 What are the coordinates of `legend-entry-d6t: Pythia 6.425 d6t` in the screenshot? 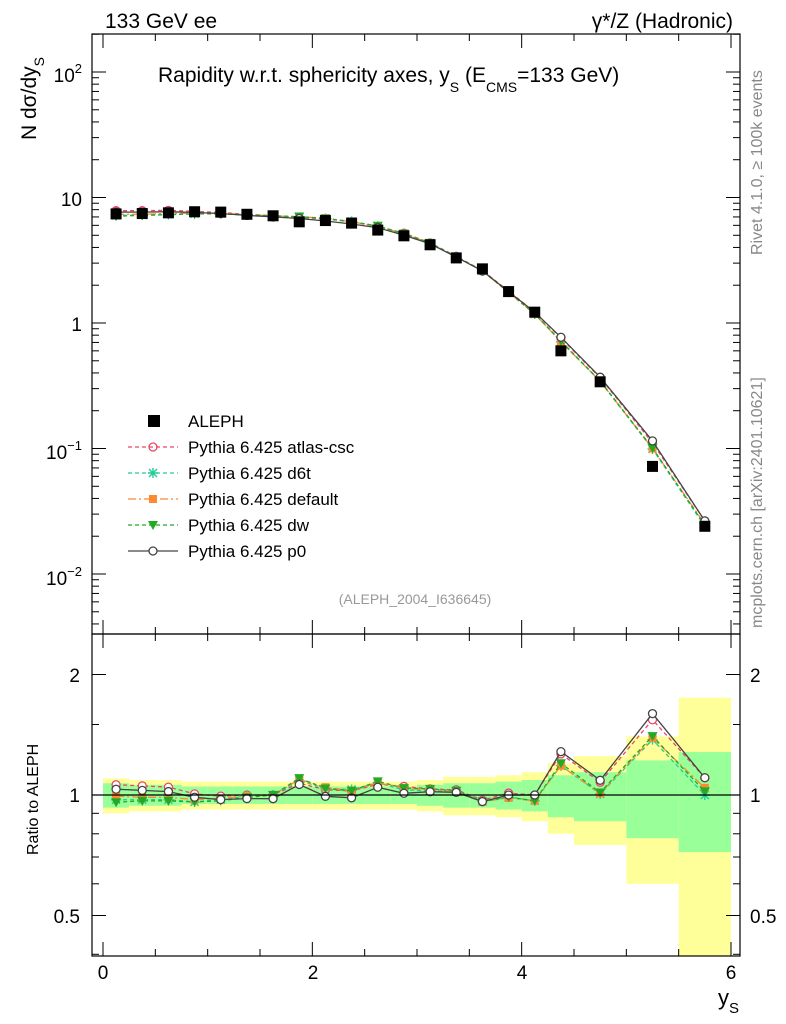 It's located at (219, 473).